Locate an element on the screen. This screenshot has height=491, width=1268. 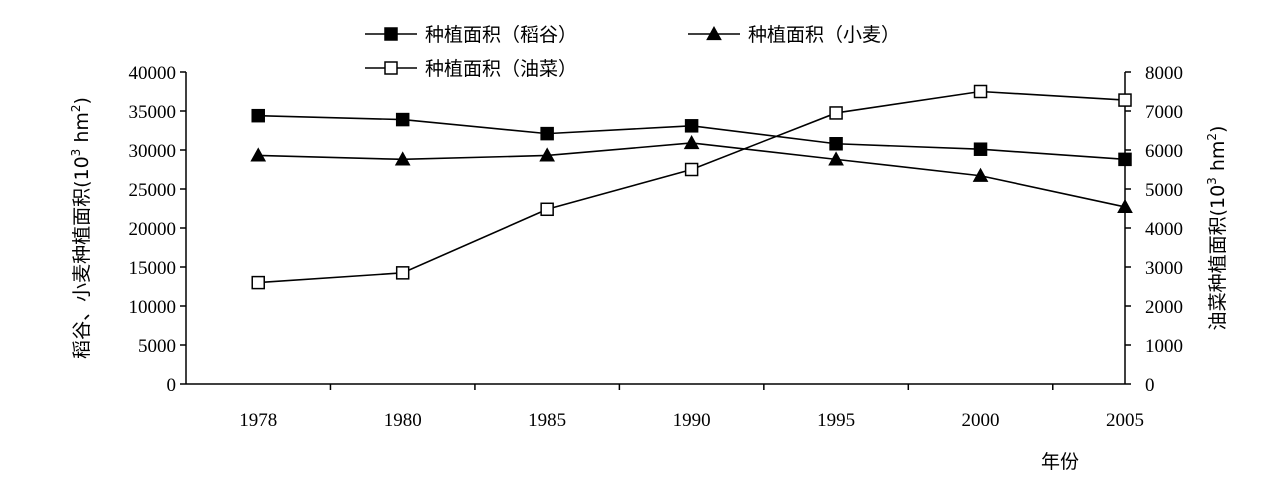
legend: 种植面积（稻谷） 种植面积（小麦） 种植面积（油菜） is located at coordinates (632, 52).